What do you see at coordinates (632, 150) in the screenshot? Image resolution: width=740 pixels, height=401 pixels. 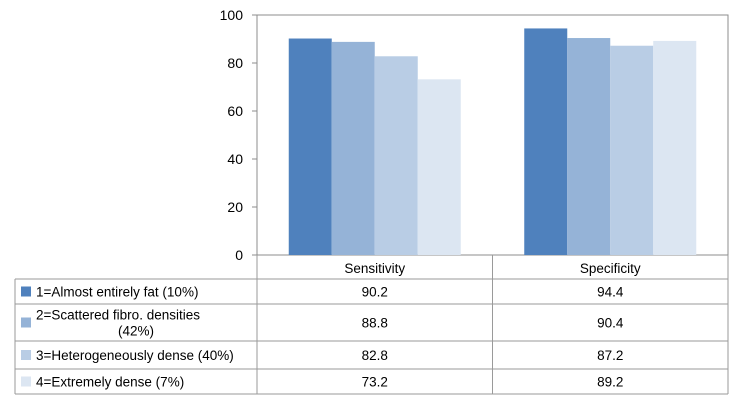 I see `bar-3-specificity` at bounding box center [632, 150].